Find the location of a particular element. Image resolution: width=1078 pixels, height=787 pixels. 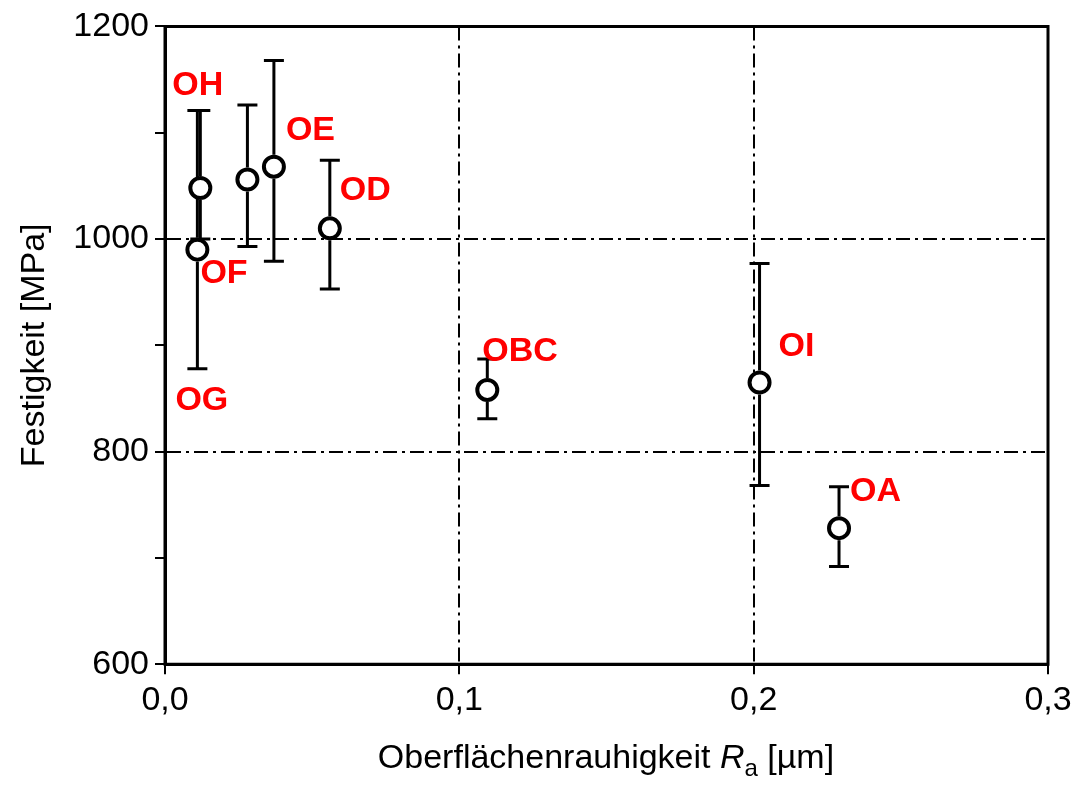

x-axis-title: Oberflächenrauhigkeit R$_{a}$ [µm] is located at coordinates (606, 759).